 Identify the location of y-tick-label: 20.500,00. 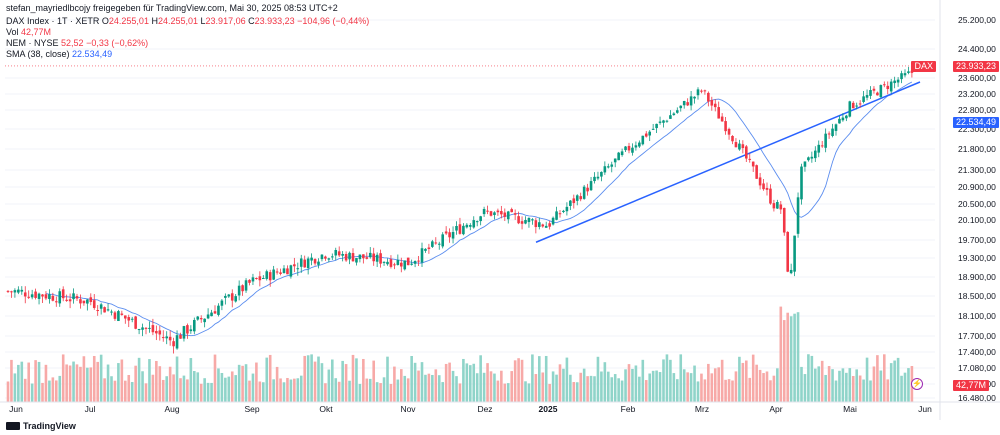
(977, 204).